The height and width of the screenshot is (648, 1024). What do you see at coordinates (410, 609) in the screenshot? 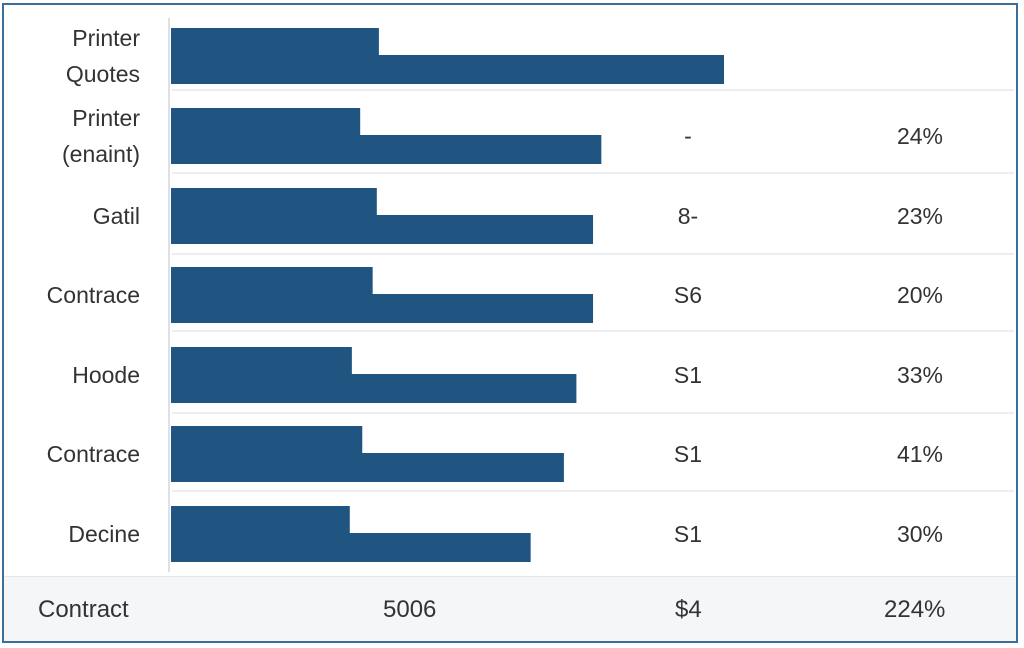
I see `footer-value-total: 5006` at bounding box center [410, 609].